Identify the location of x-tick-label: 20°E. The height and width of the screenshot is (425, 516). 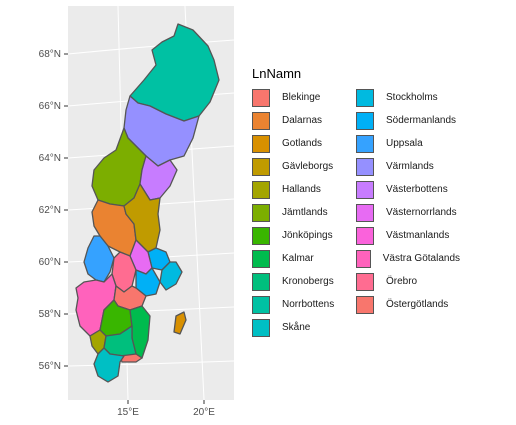
(204, 412).